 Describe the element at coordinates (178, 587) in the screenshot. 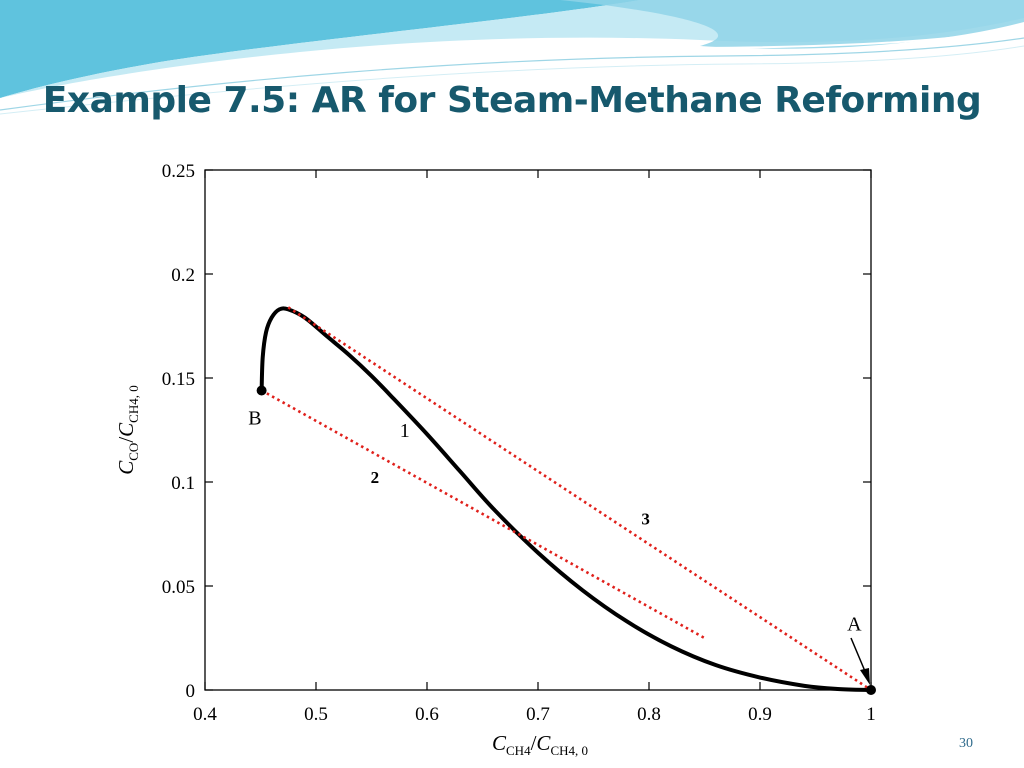

I see `y-tick-label: 0.05` at that location.